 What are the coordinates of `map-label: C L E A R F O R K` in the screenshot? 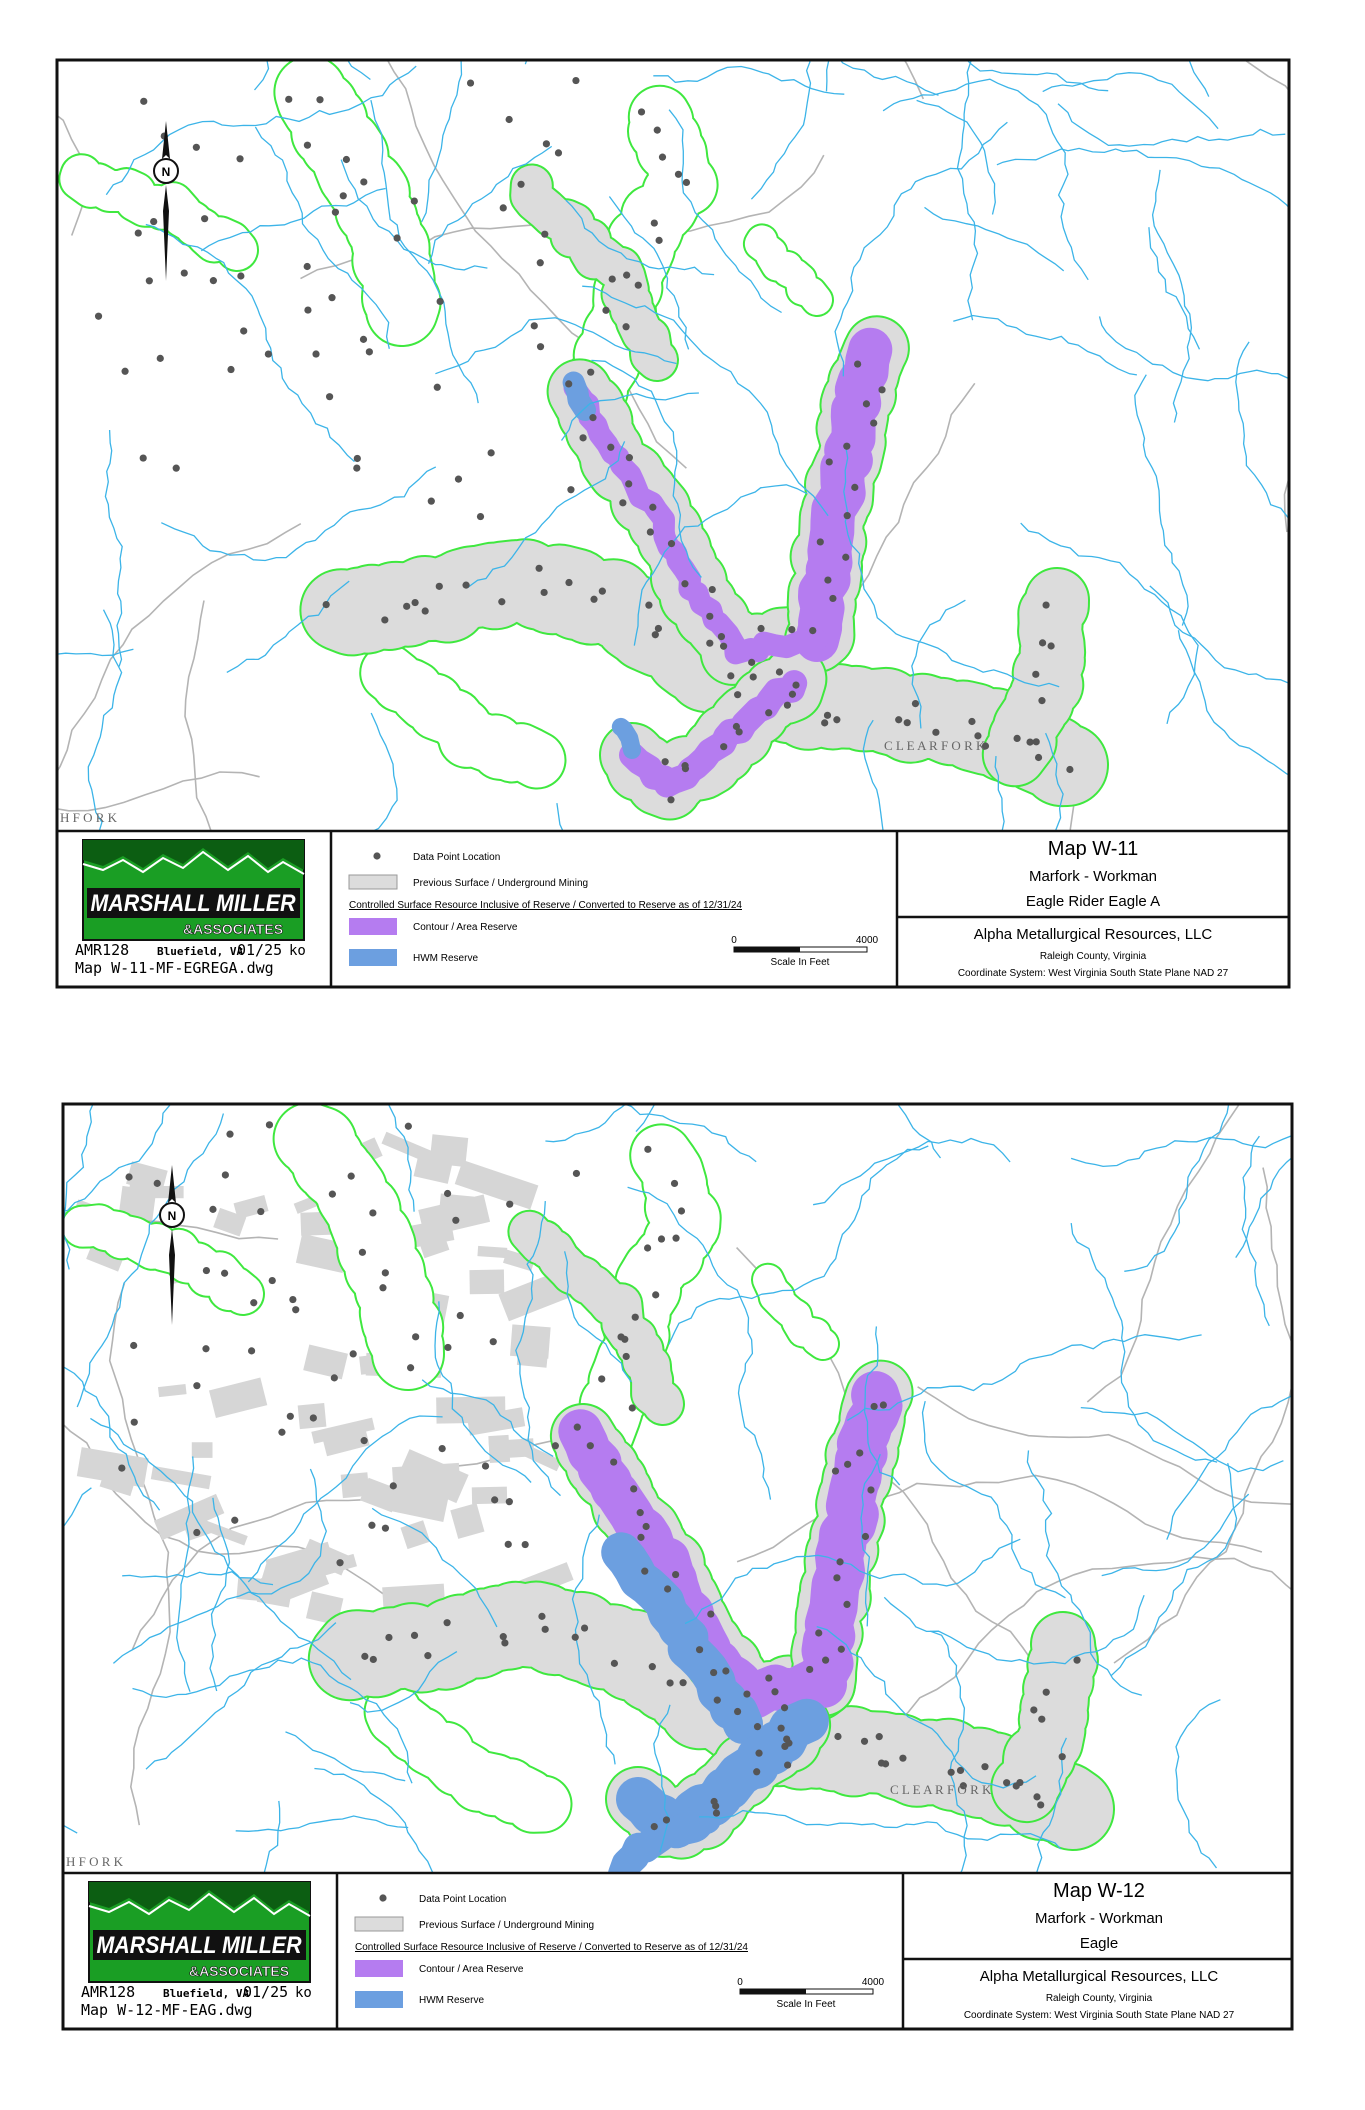 It's located at (935, 745).